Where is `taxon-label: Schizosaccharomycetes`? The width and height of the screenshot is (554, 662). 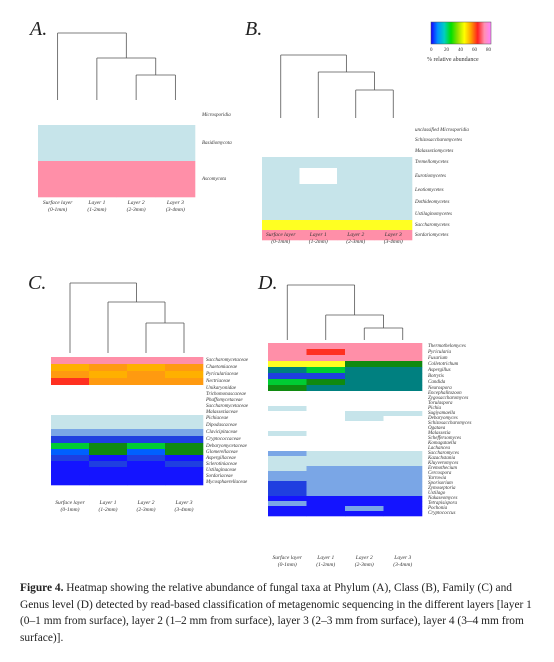 taxon-label: Schizosaccharomycetes is located at coordinates (439, 140).